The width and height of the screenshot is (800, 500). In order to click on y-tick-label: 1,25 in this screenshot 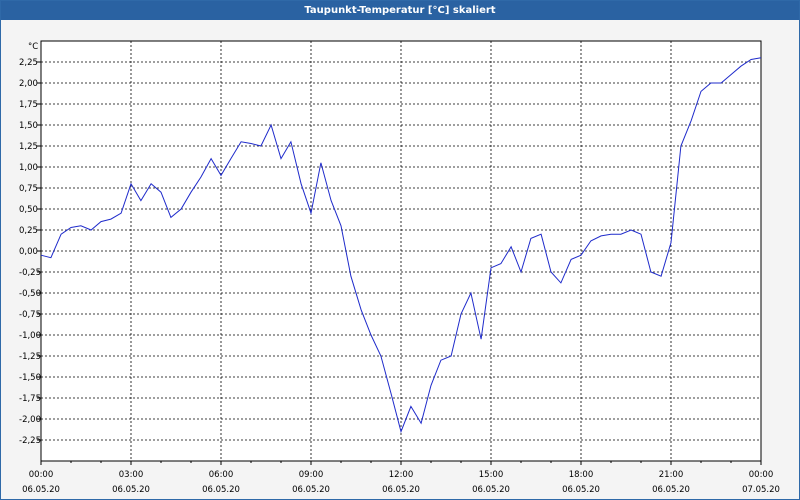, I will do `click(28, 147)`.